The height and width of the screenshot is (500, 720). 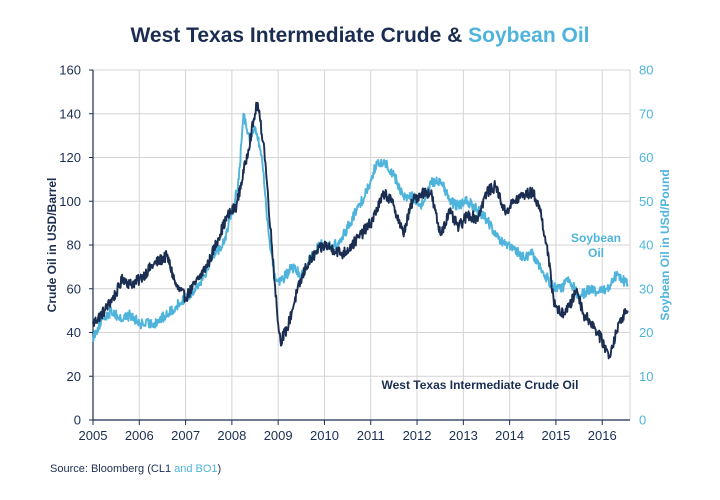 What do you see at coordinates (646, 376) in the screenshot?
I see `y-right-tick-label-10: 10` at bounding box center [646, 376].